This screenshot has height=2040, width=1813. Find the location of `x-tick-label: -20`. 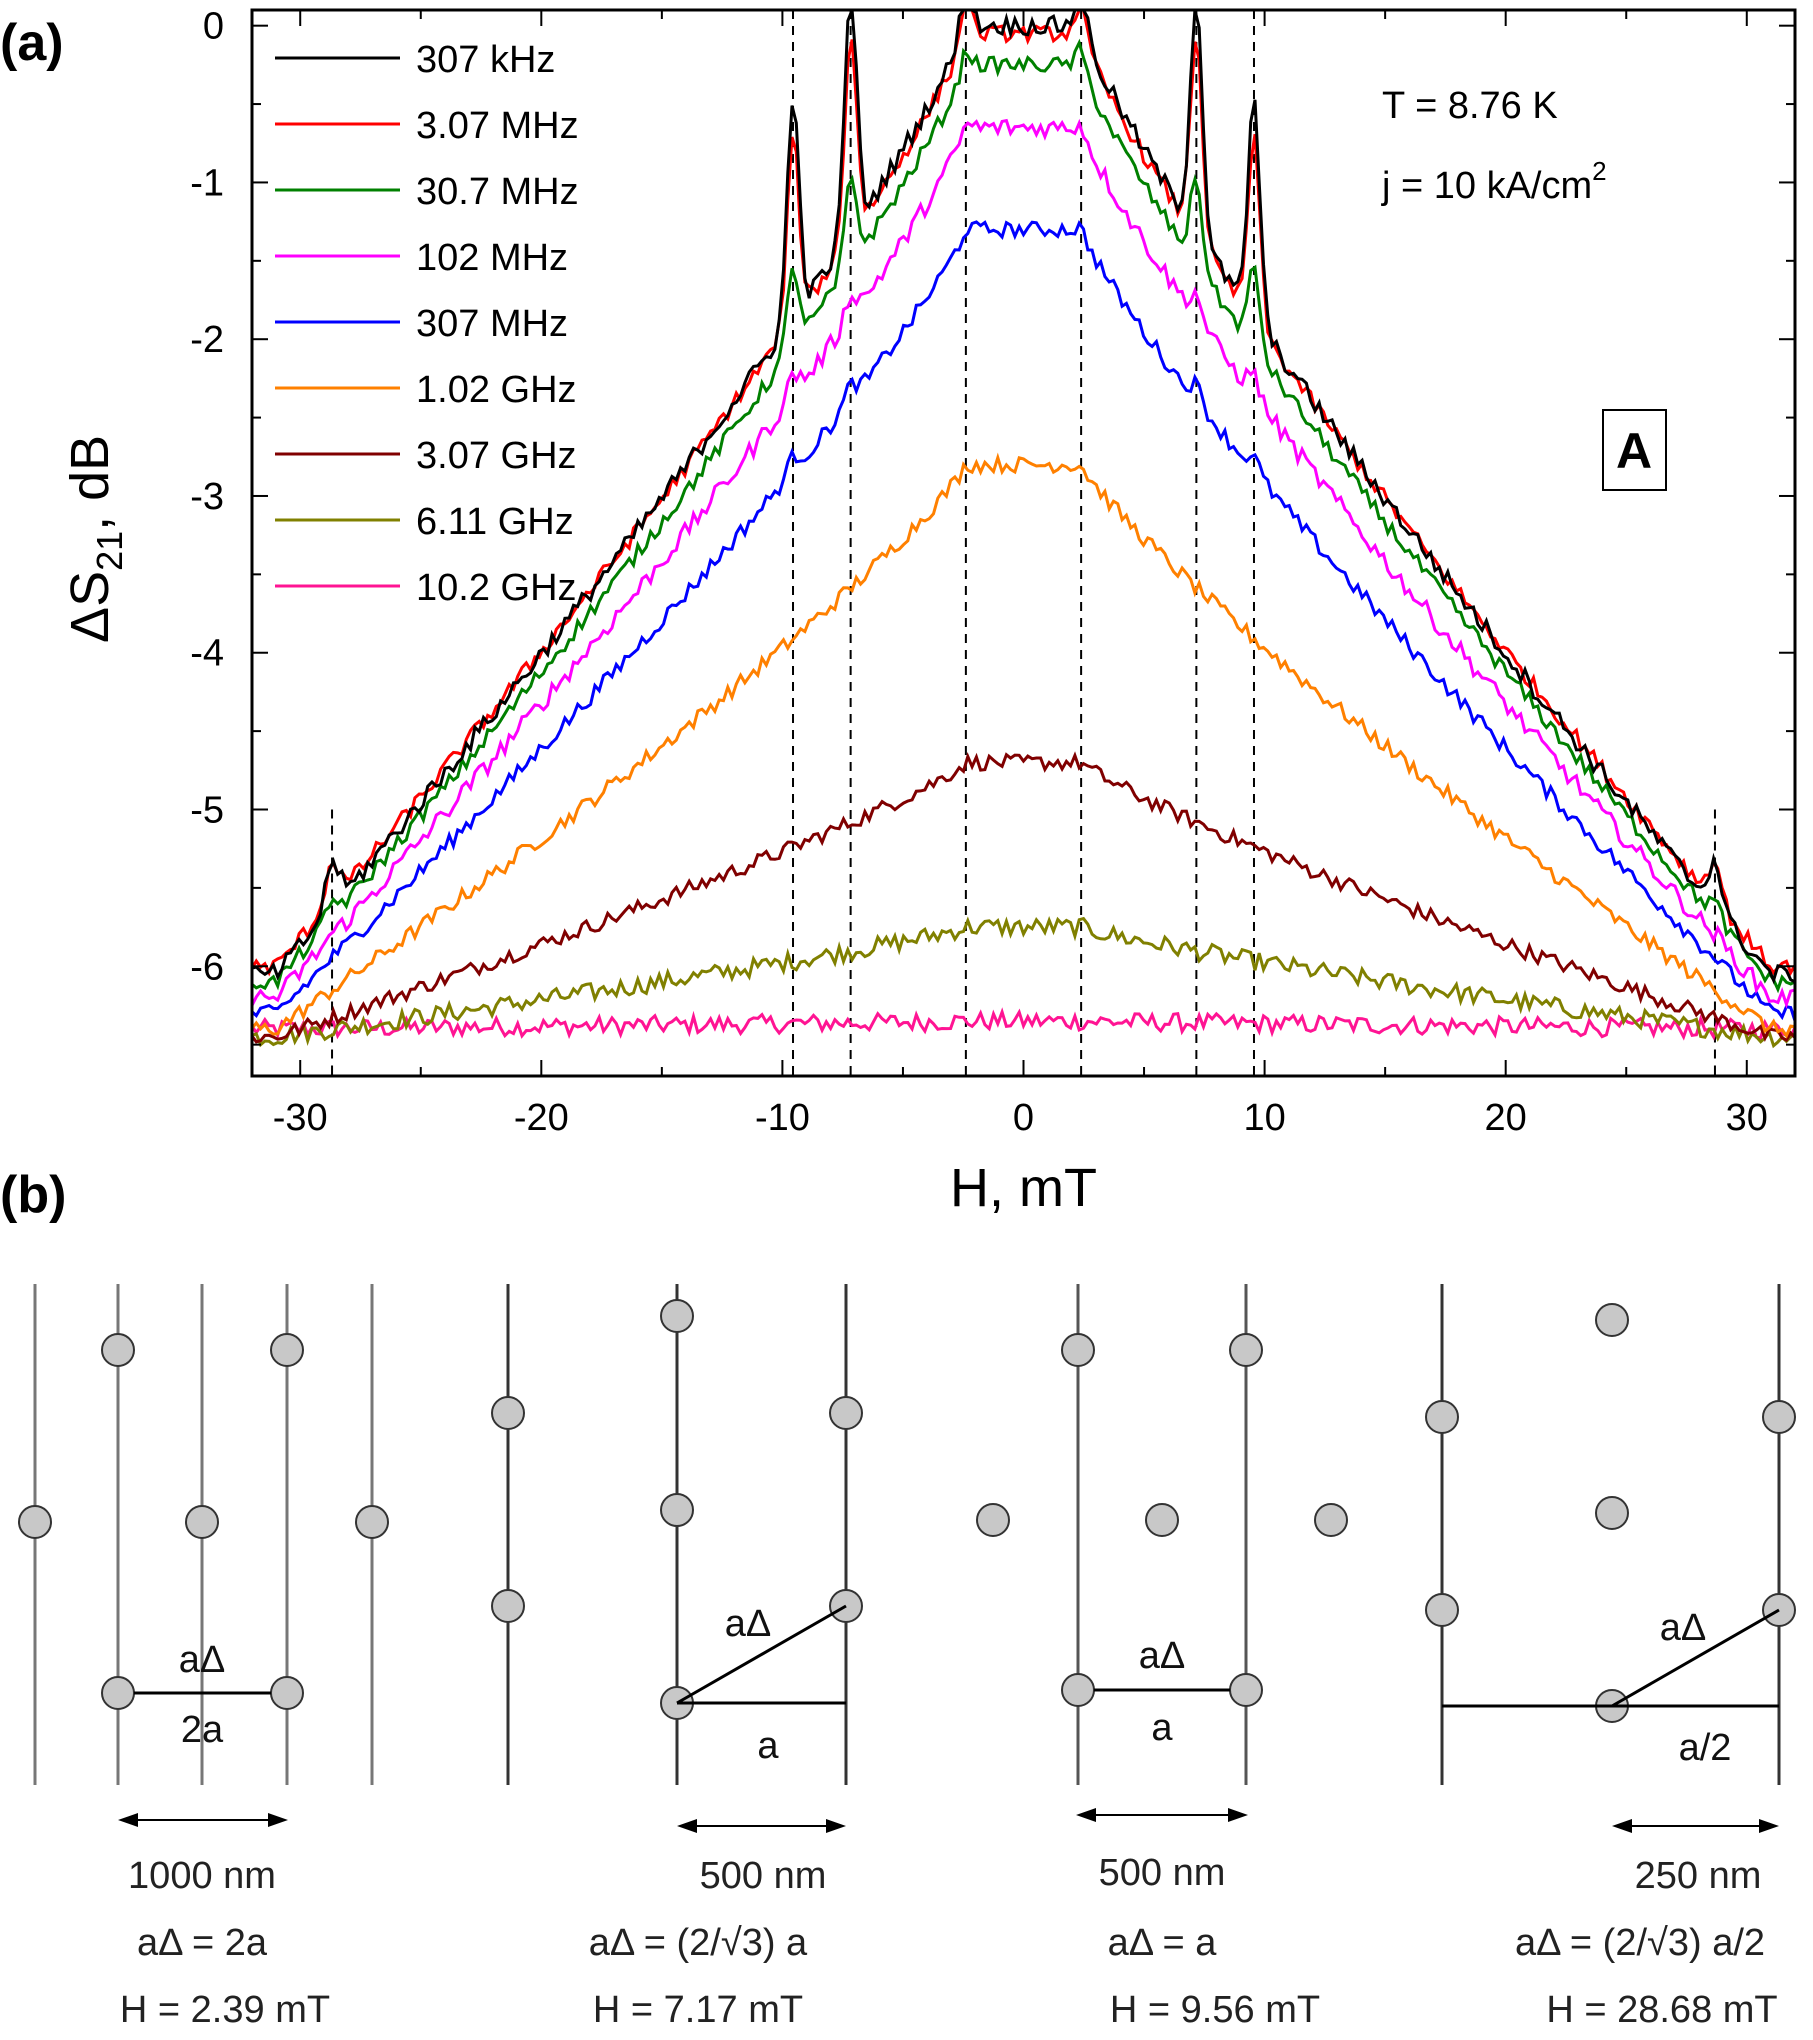

x-tick-label: -20 is located at coordinates (541, 1118).